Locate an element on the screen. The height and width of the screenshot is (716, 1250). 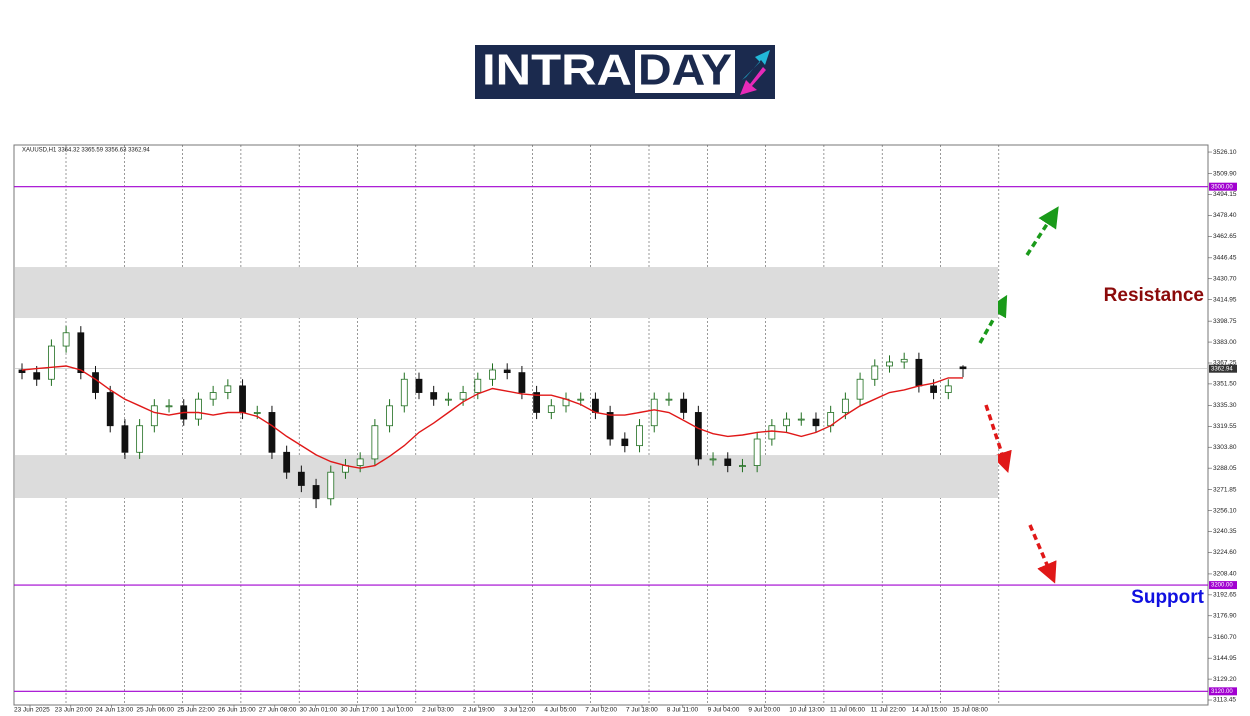
y-tick-label: 3288.05 is located at coordinates (1225, 468).